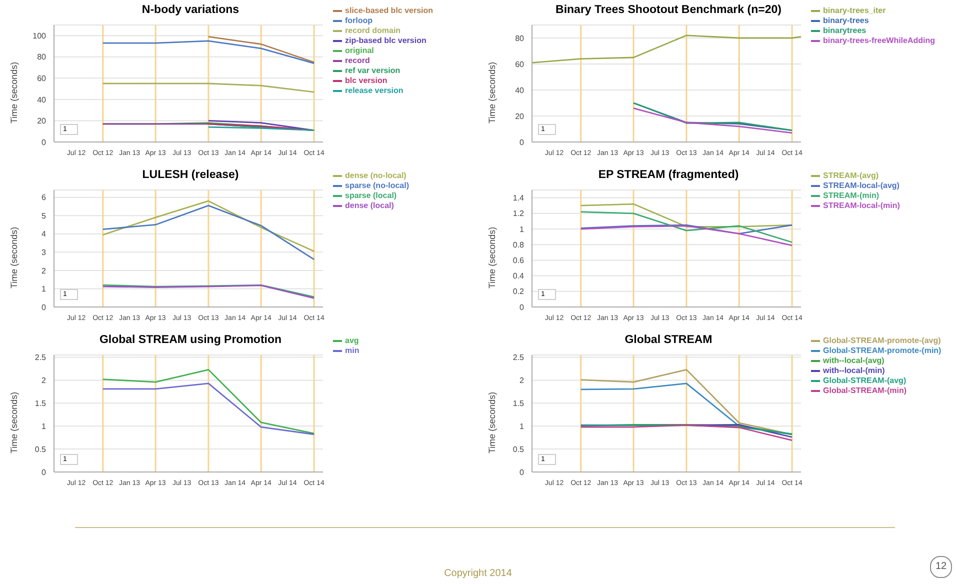 The width and height of the screenshot is (956, 584). Describe the element at coordinates (372, 71) in the screenshot. I see `legend-label: ref var version` at that location.